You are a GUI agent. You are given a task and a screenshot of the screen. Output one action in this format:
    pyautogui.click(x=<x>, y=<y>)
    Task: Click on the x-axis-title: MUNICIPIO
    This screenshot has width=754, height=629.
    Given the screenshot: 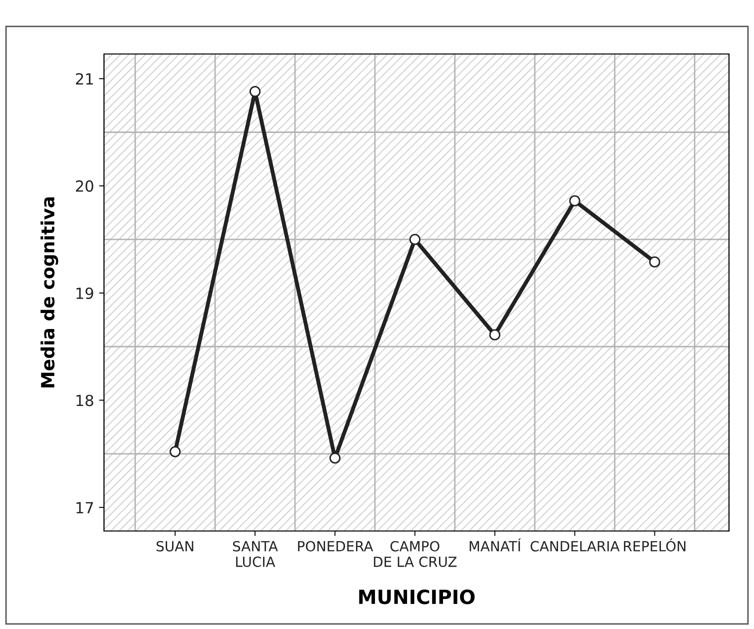 What is the action you would take?
    pyautogui.click(x=417, y=597)
    